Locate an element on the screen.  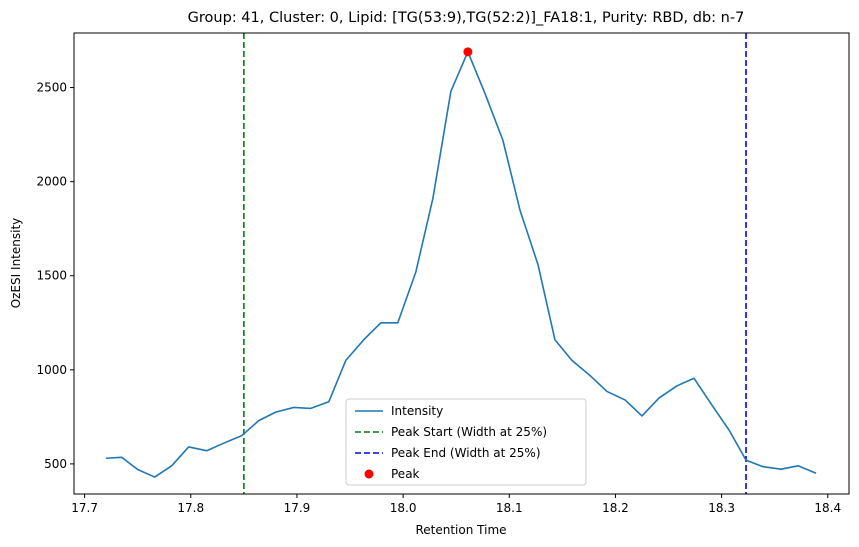
legend-item-intensity: Intensity is located at coordinates (399, 411).